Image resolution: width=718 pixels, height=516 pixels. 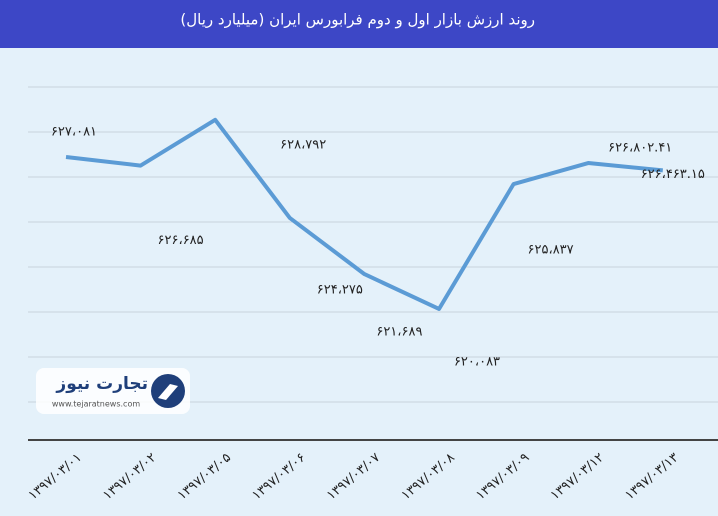 What do you see at coordinates (181, 240) in the screenshot?
I see `data-label: ۶۲۶،۶۸۵` at bounding box center [181, 240].